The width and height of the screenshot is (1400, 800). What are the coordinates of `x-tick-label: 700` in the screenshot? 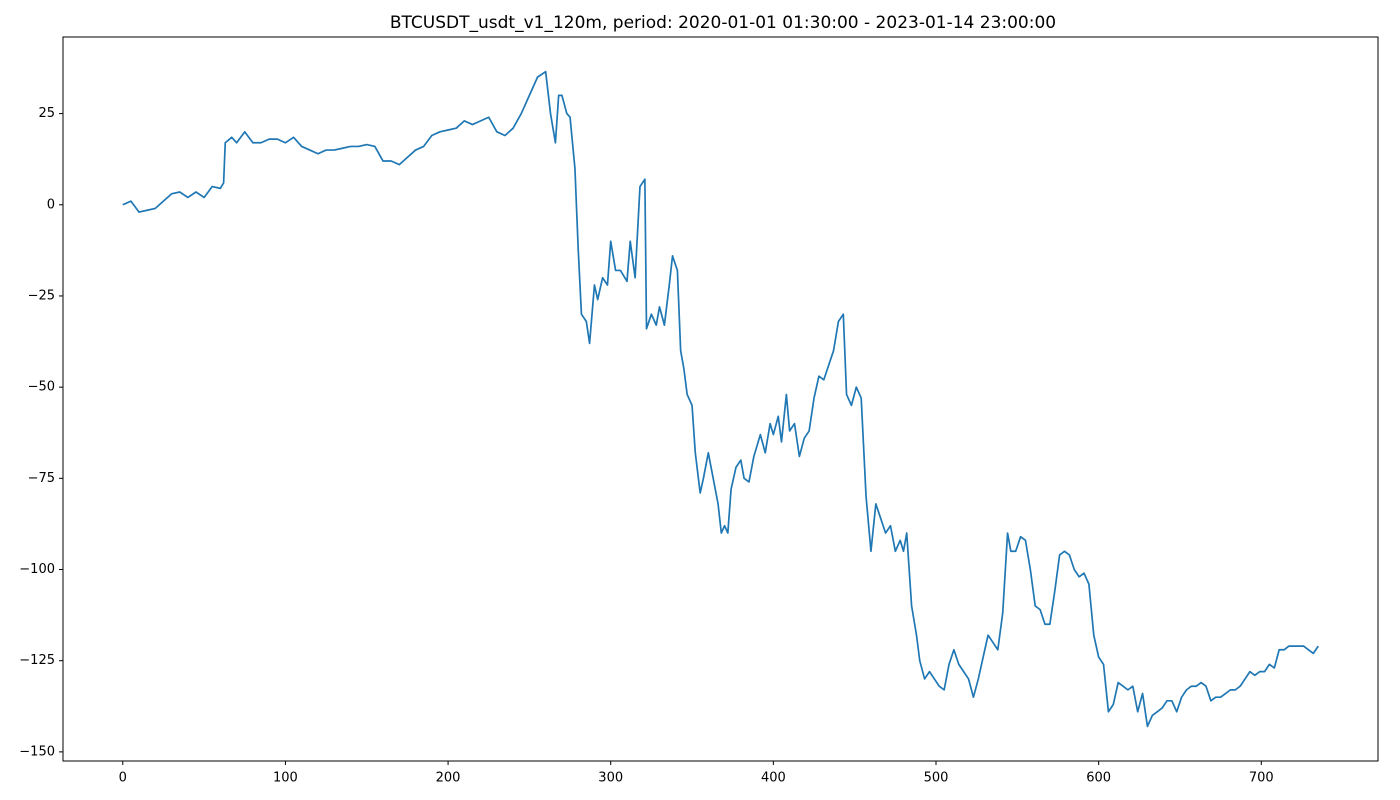 It's located at (1261, 778).